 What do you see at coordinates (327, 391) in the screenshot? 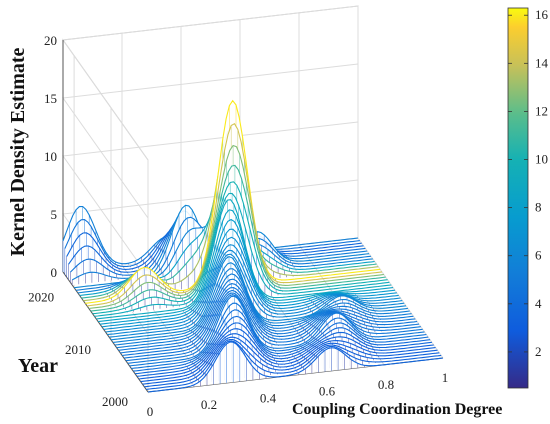
I see `x-tick-label: 0.6` at bounding box center [327, 391].